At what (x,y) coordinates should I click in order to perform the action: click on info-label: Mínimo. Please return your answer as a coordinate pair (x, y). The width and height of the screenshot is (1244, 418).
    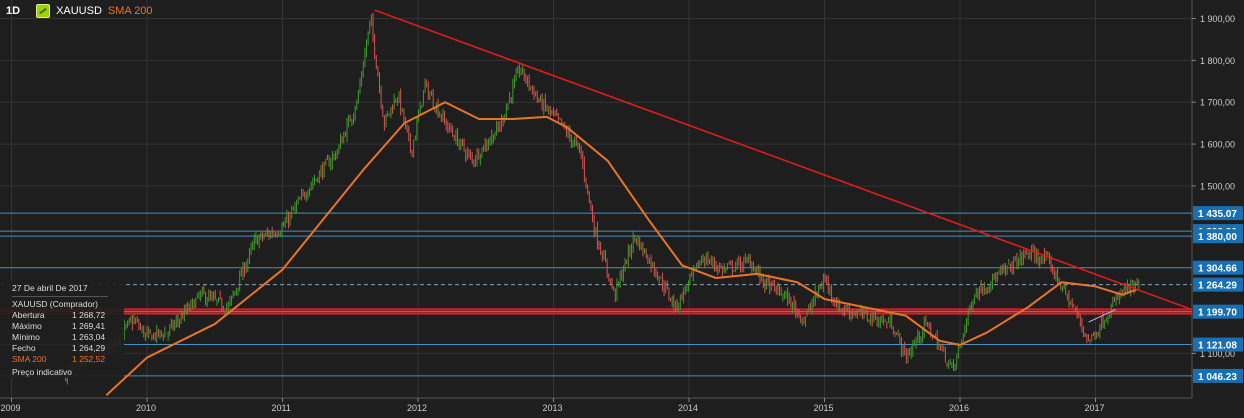
    Looking at the image, I should click on (26, 337).